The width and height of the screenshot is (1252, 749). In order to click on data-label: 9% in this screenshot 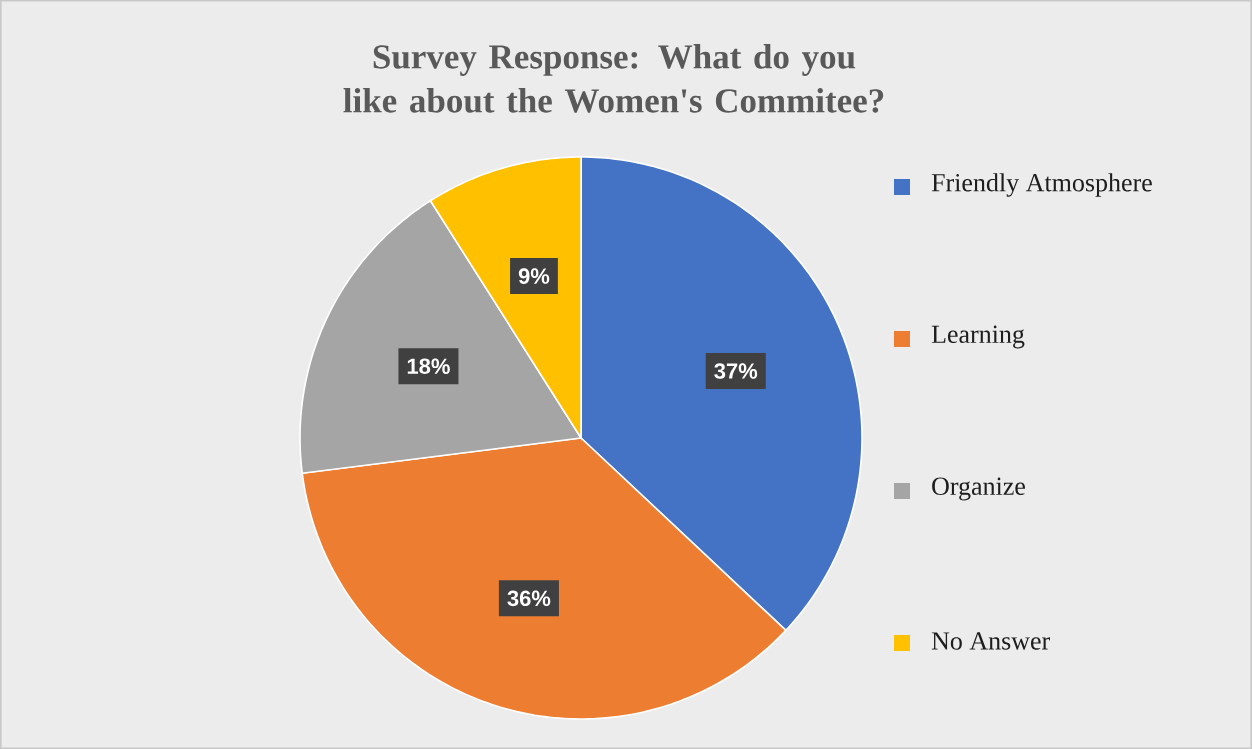, I will do `click(534, 276)`.